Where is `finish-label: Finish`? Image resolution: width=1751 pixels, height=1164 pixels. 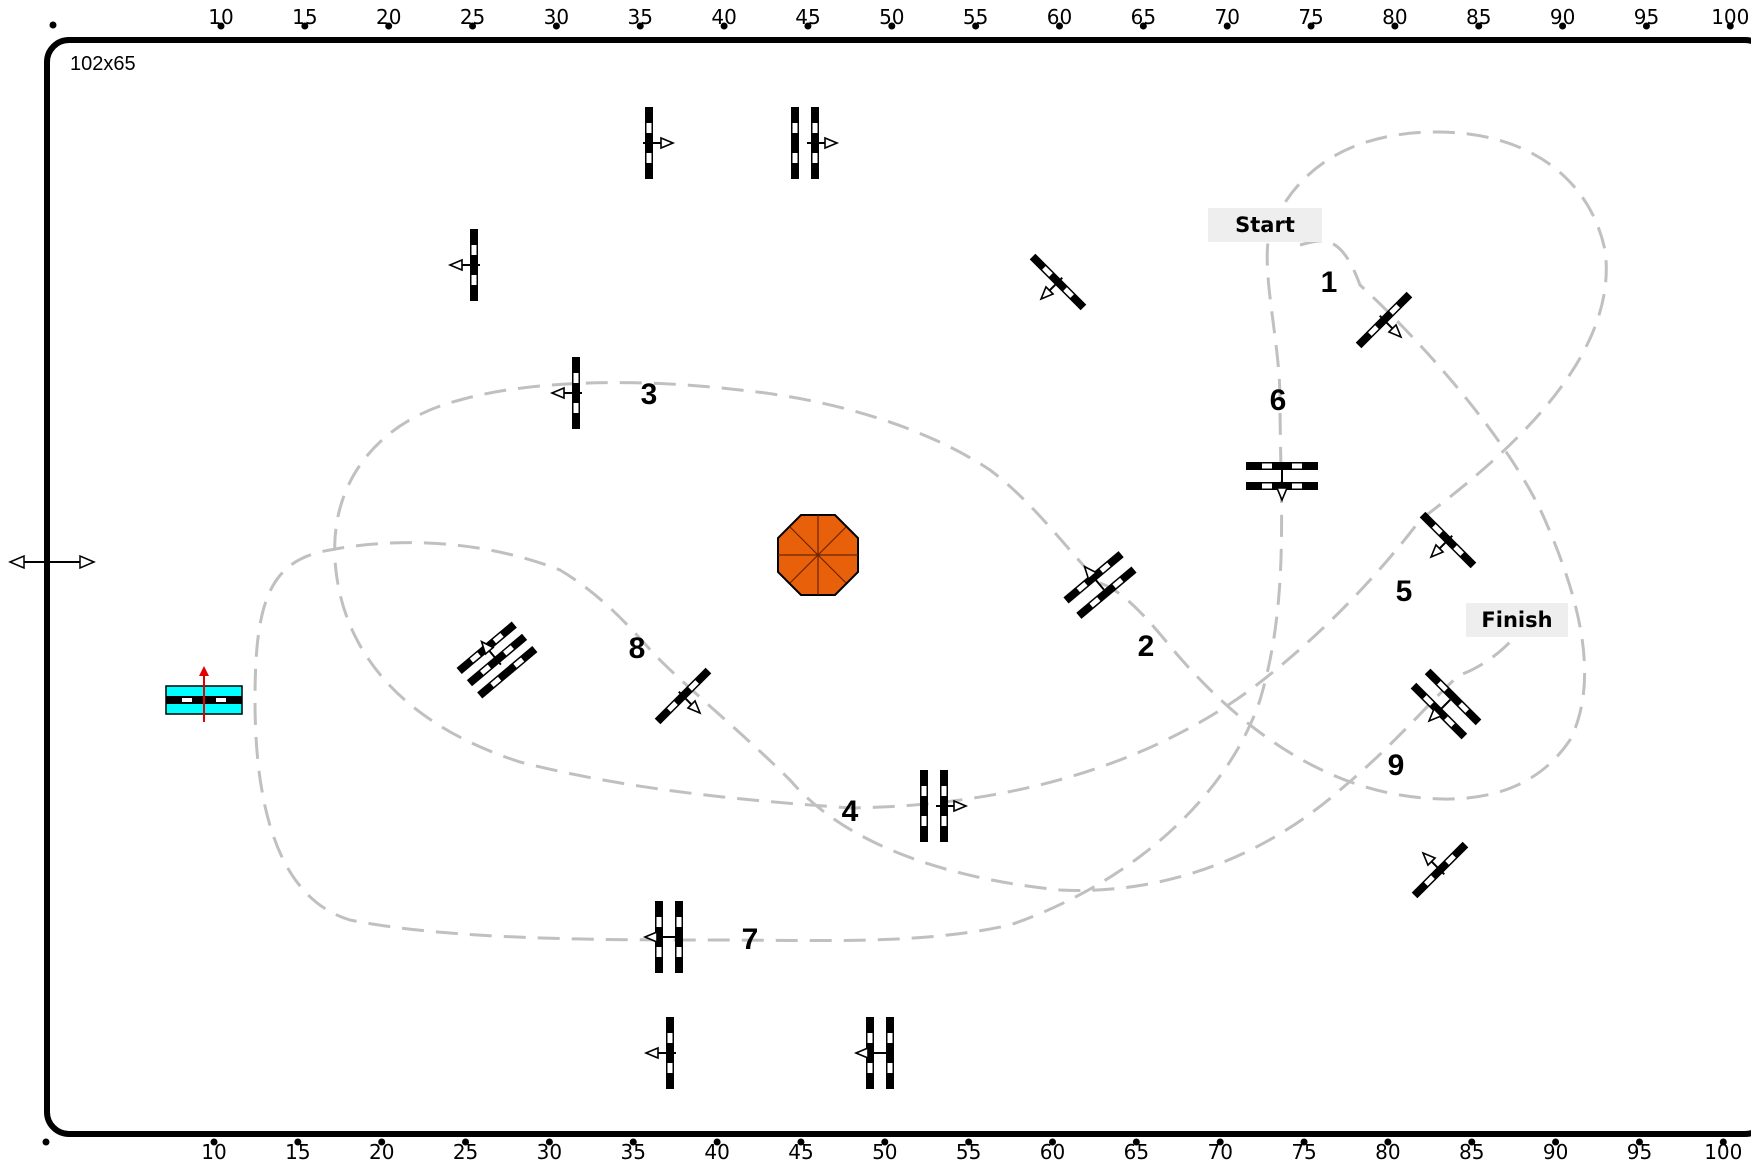
finish-label: Finish is located at coordinates (1516, 620).